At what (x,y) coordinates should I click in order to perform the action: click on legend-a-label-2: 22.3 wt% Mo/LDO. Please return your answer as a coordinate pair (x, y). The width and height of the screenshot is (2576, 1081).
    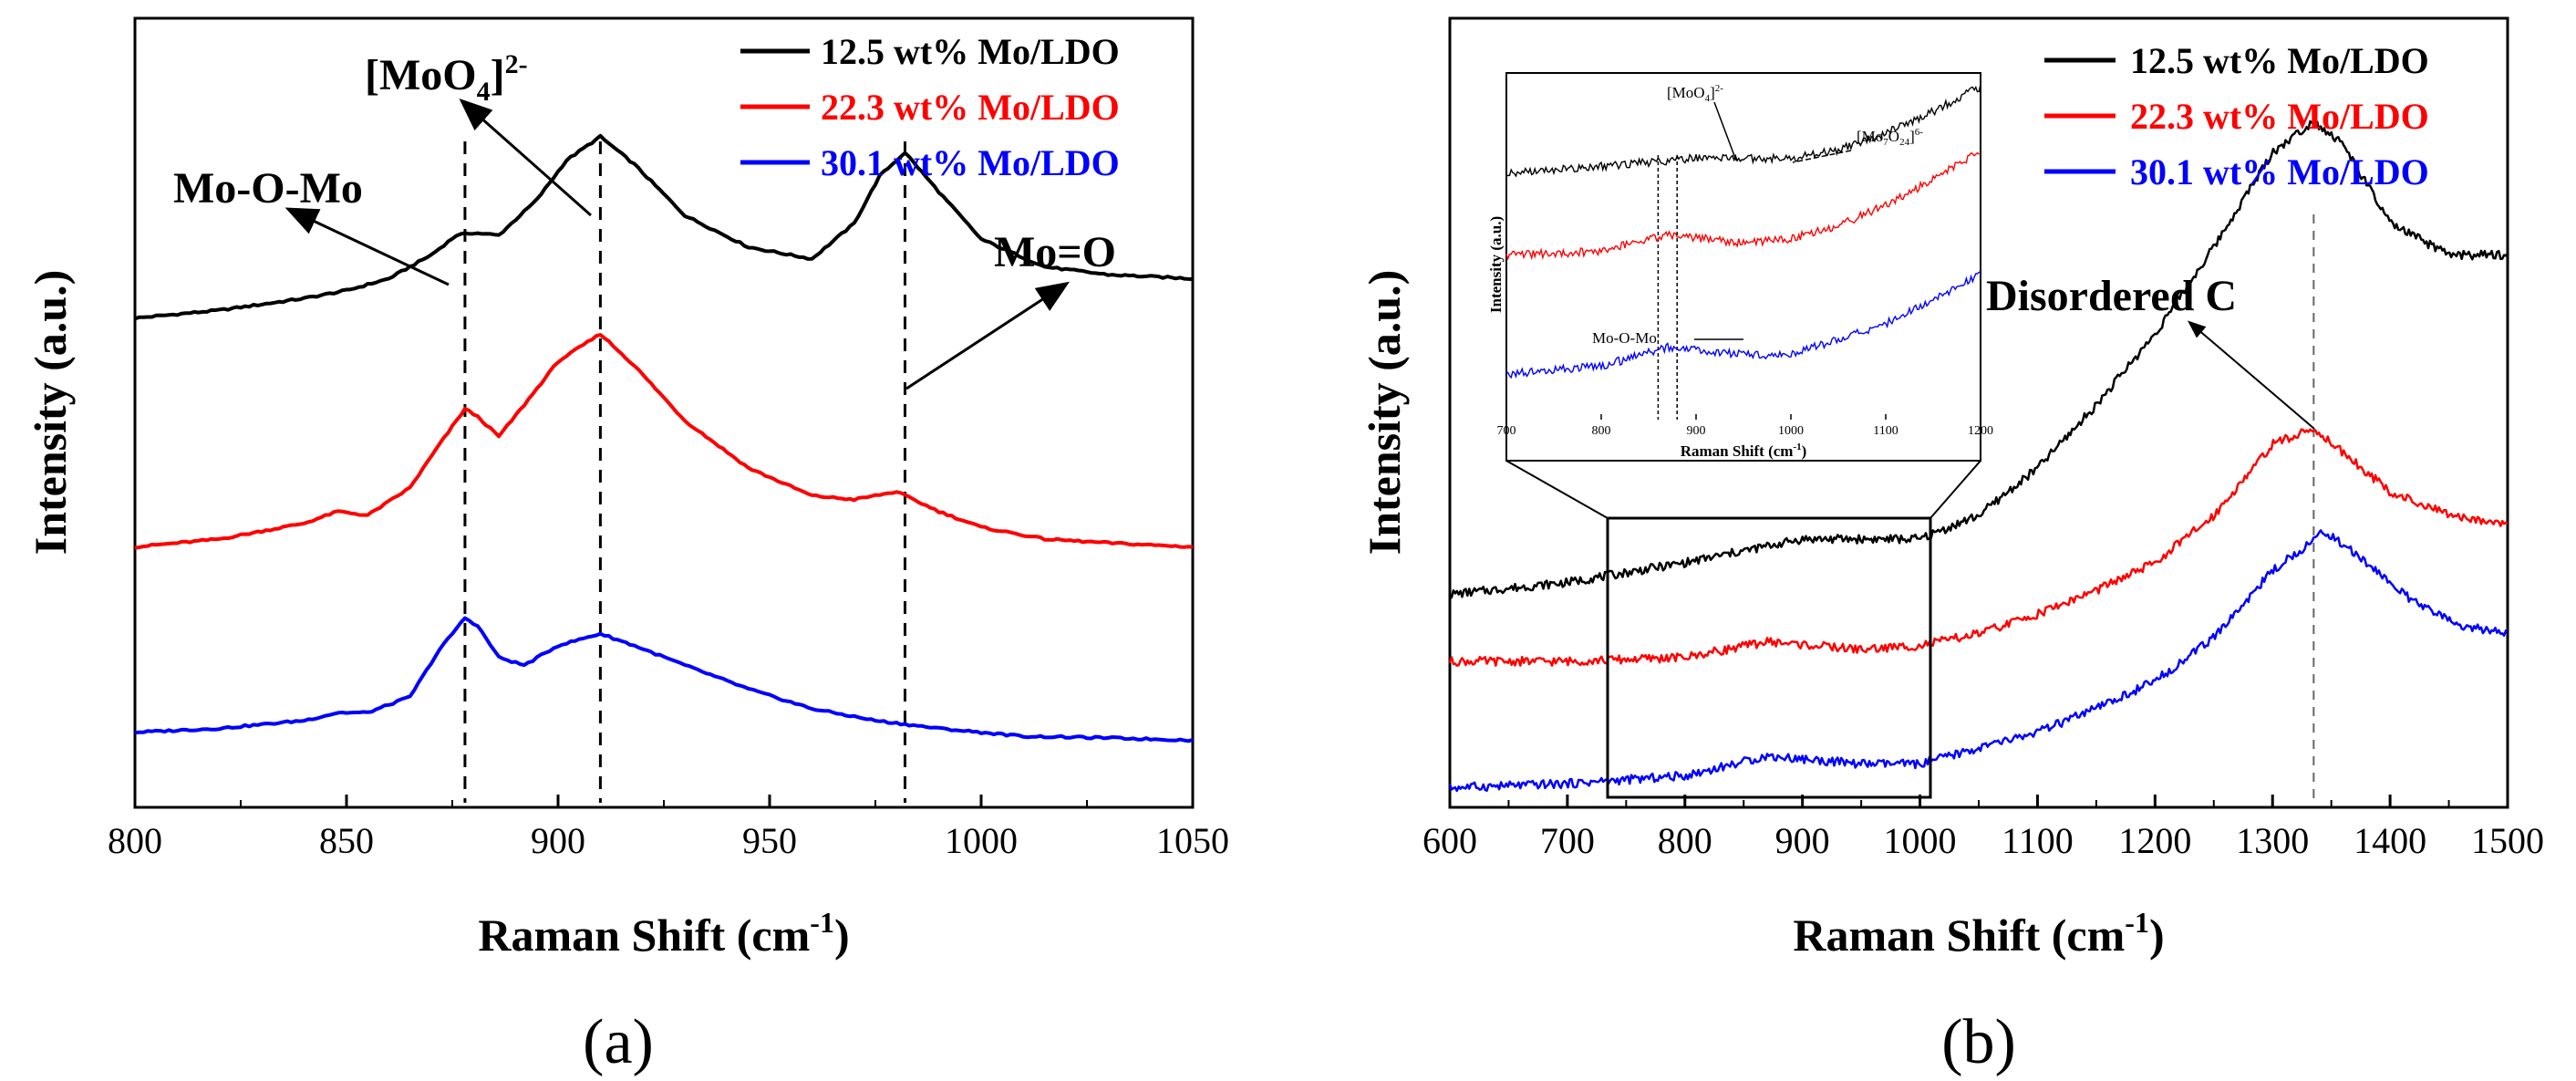
    Looking at the image, I should click on (970, 107).